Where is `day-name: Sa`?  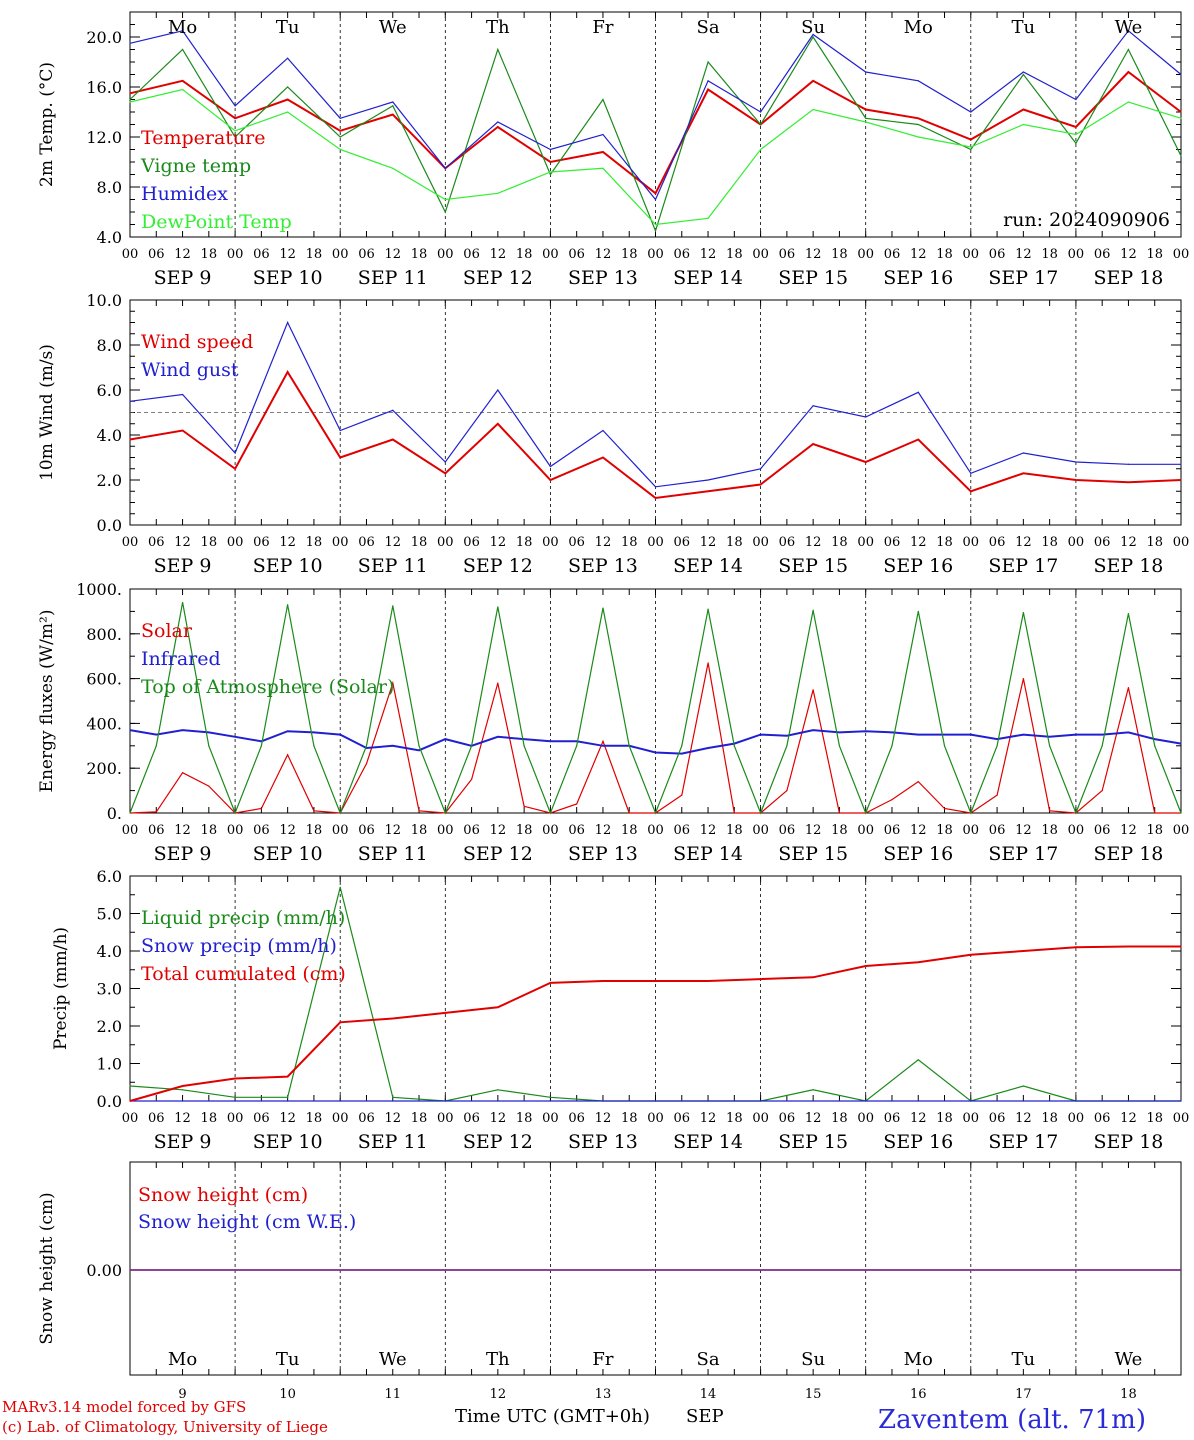 day-name: Sa is located at coordinates (708, 27).